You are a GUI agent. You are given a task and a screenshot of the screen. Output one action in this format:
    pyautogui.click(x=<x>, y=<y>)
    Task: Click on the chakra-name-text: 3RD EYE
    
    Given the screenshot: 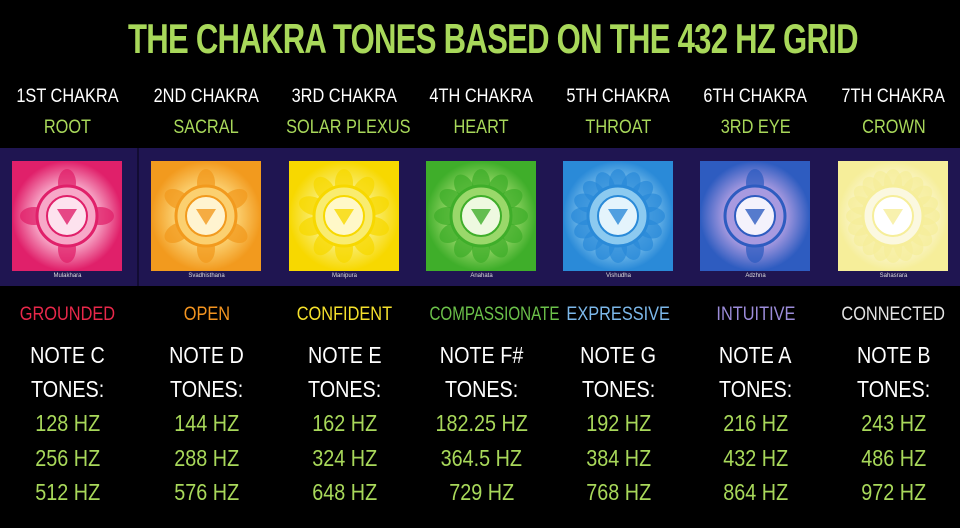 What is the action you would take?
    pyautogui.click(x=755, y=127)
    